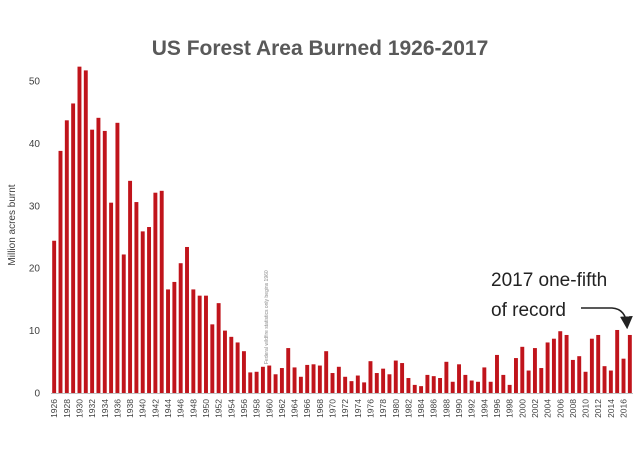  I want to click on bar-2010, so click(585, 382).